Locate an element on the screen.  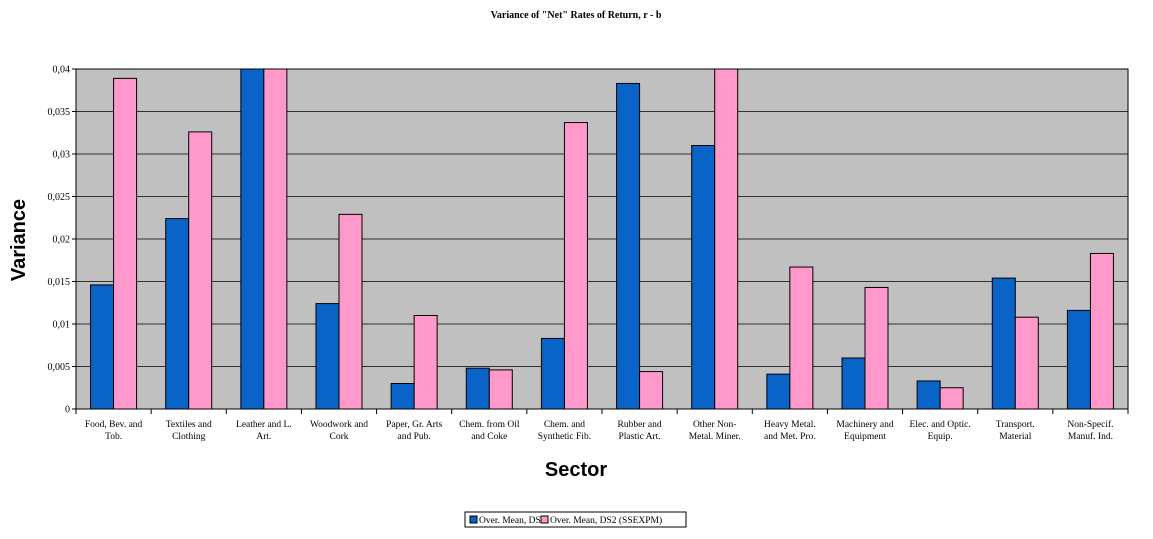
y-axis-title: Variance is located at coordinates (19, 240).